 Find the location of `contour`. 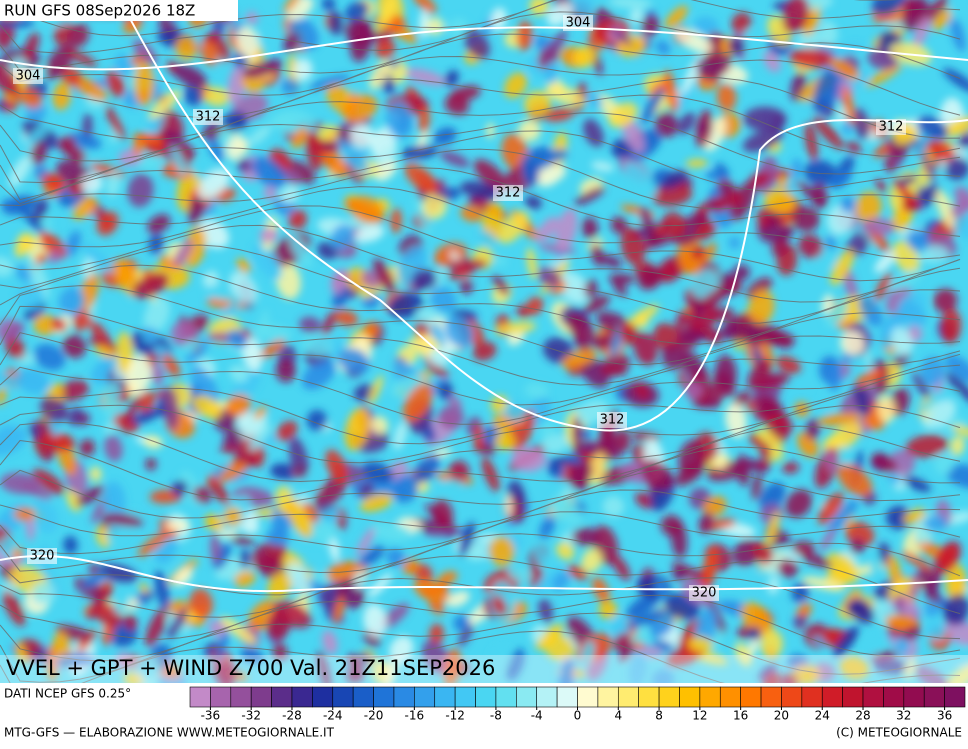

contour is located at coordinates (484, 573).